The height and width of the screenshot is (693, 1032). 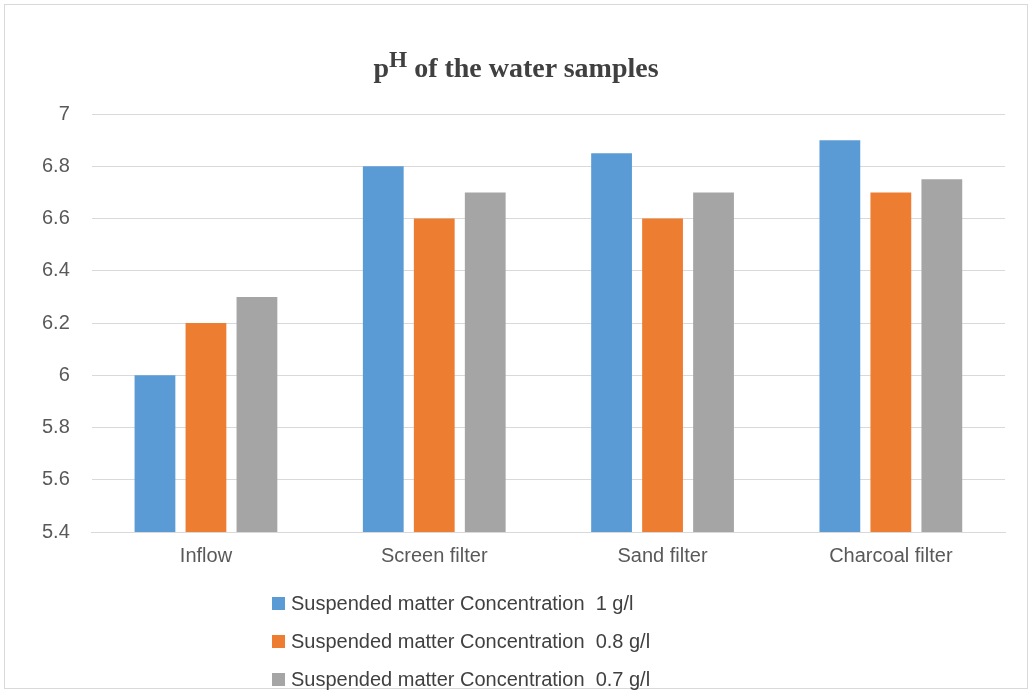 What do you see at coordinates (434, 554) in the screenshot?
I see `x-tick-label: Screen filter` at bounding box center [434, 554].